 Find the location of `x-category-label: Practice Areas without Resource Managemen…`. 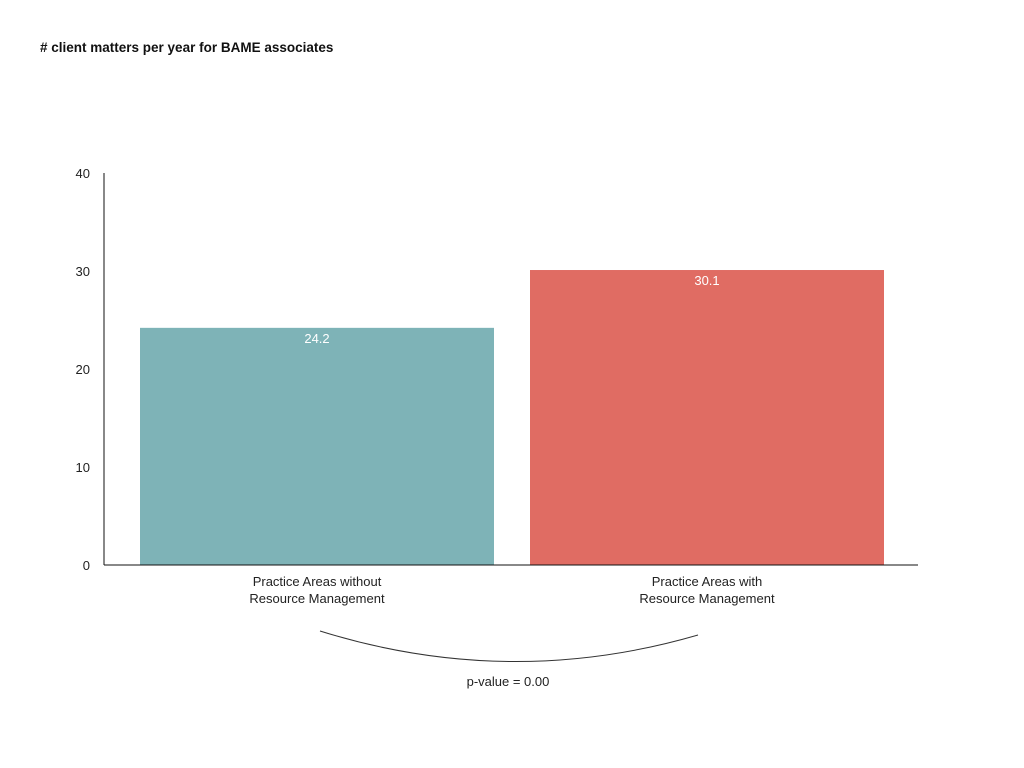

x-category-label: Practice Areas without Resource Managemen… is located at coordinates (317, 590).